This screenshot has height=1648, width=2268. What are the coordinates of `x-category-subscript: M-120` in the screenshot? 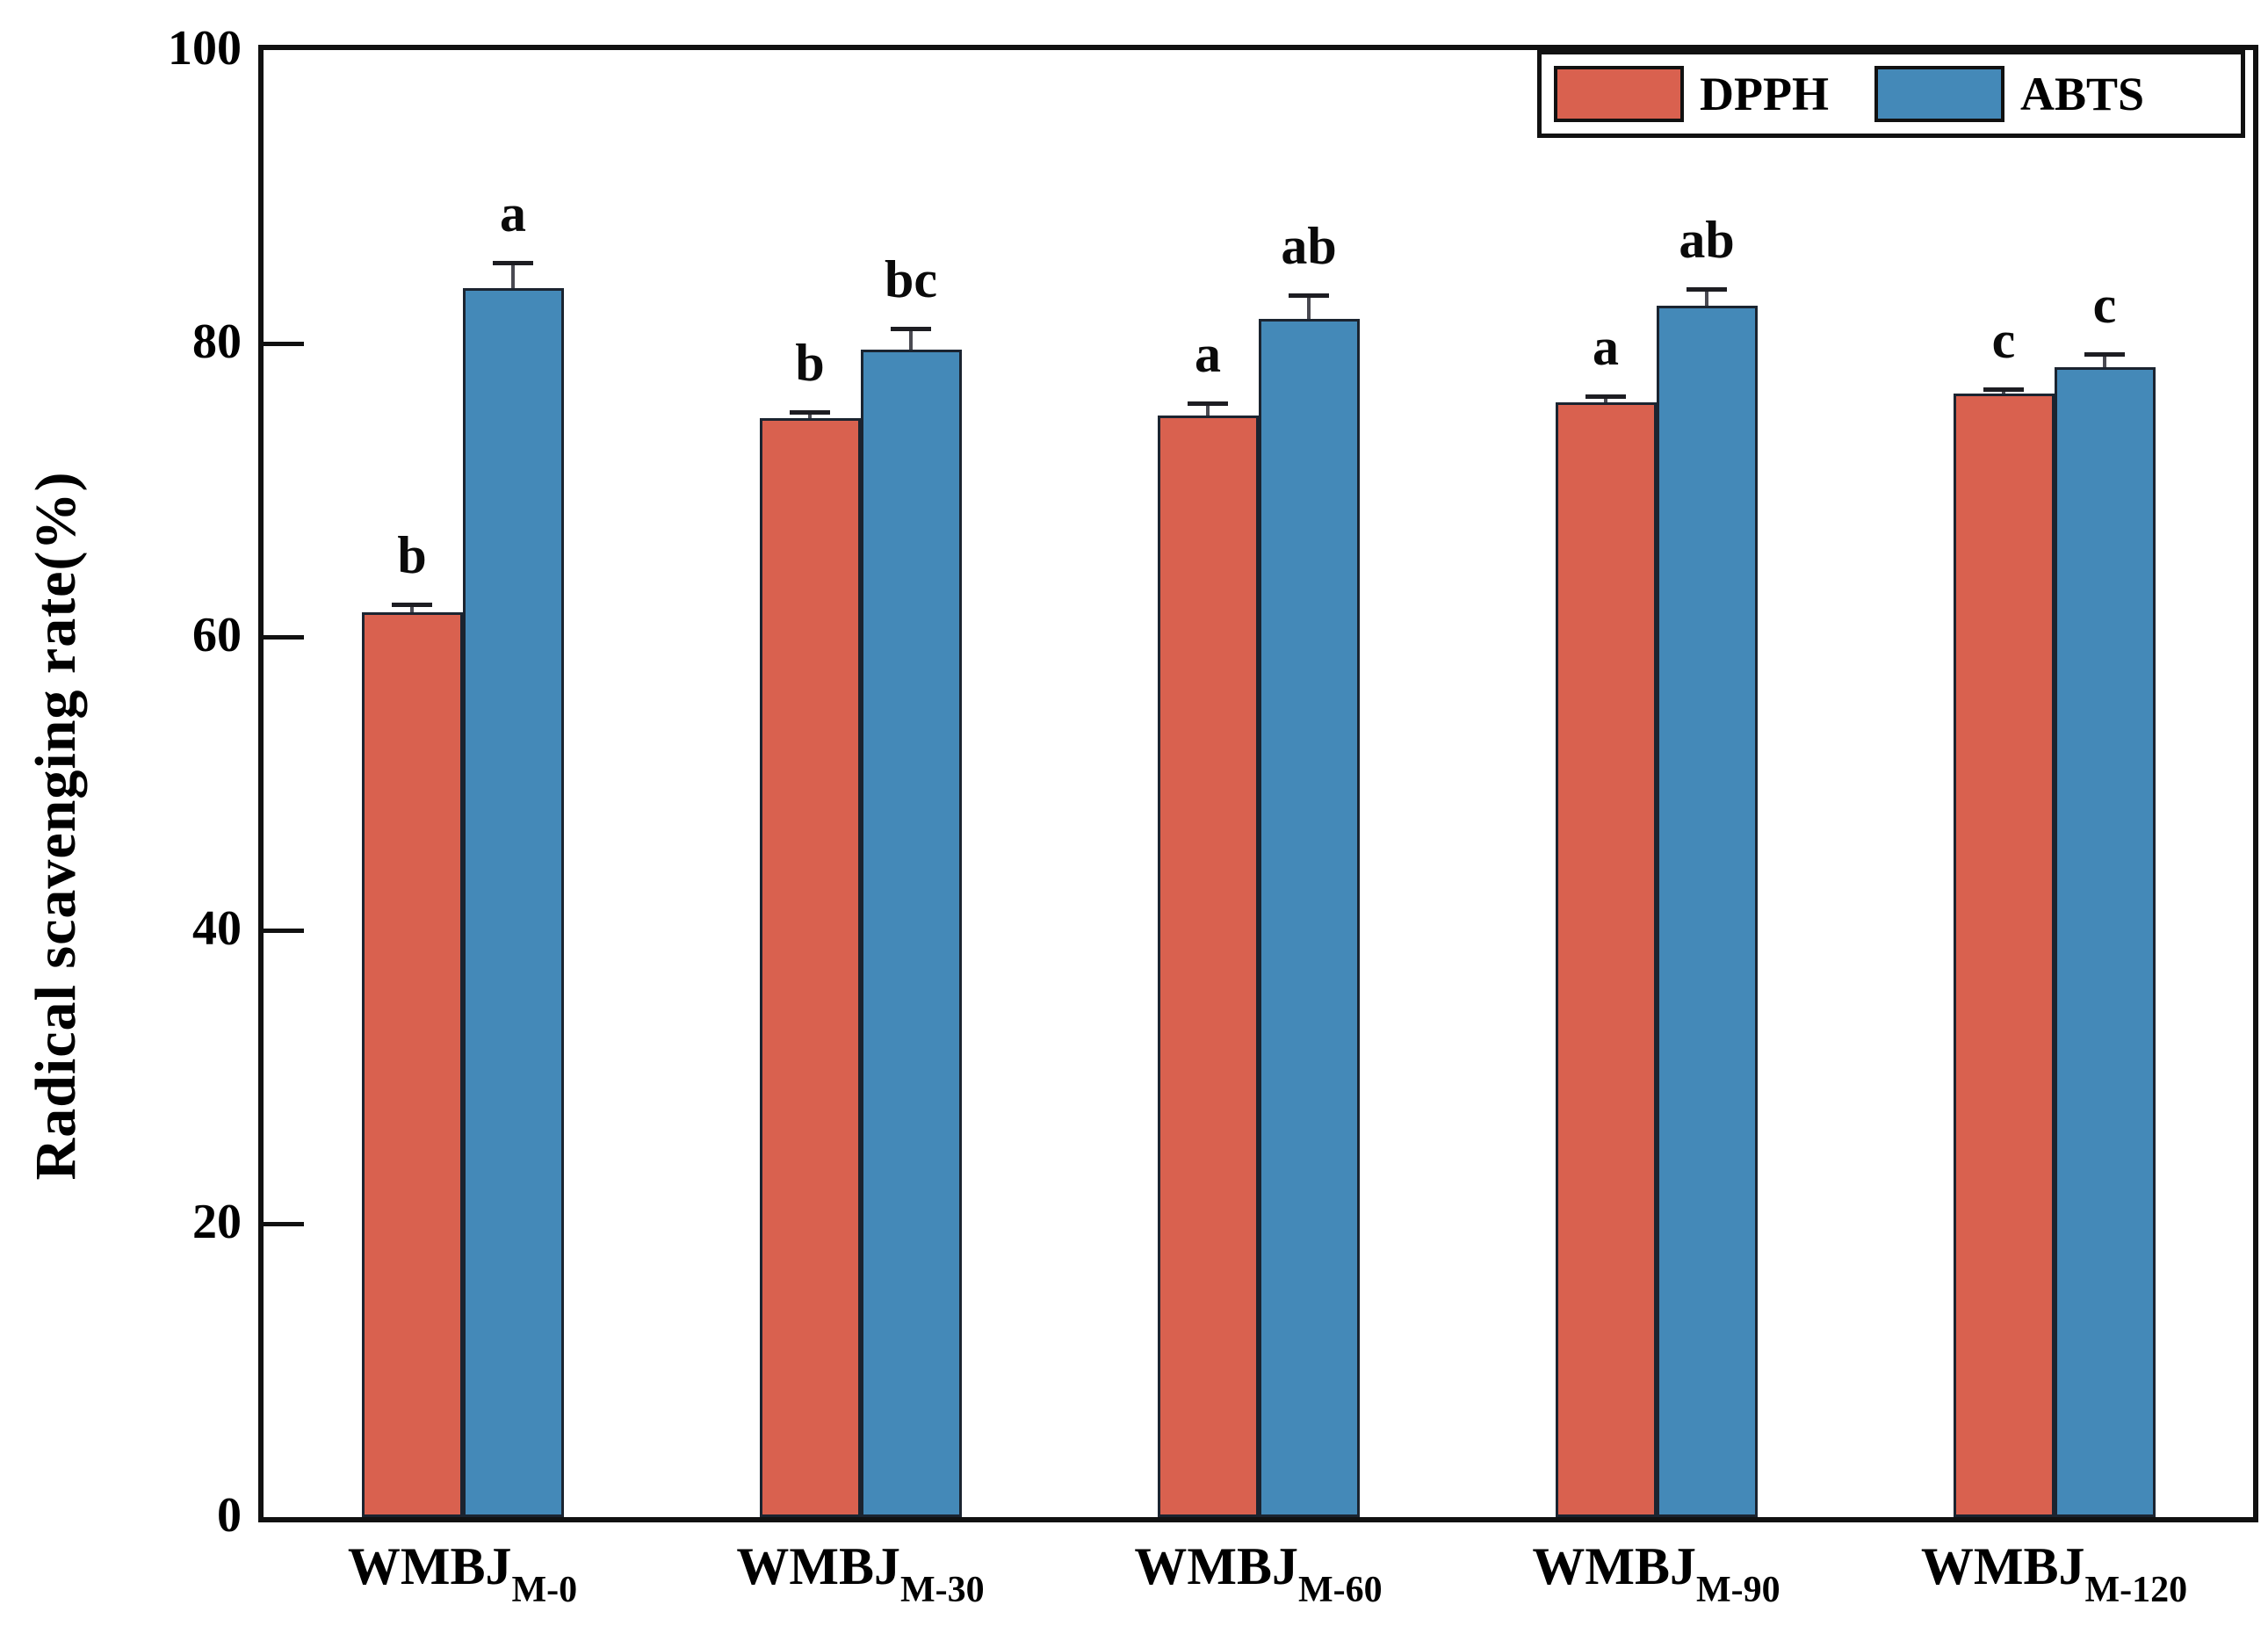 It's located at (2136, 1590).